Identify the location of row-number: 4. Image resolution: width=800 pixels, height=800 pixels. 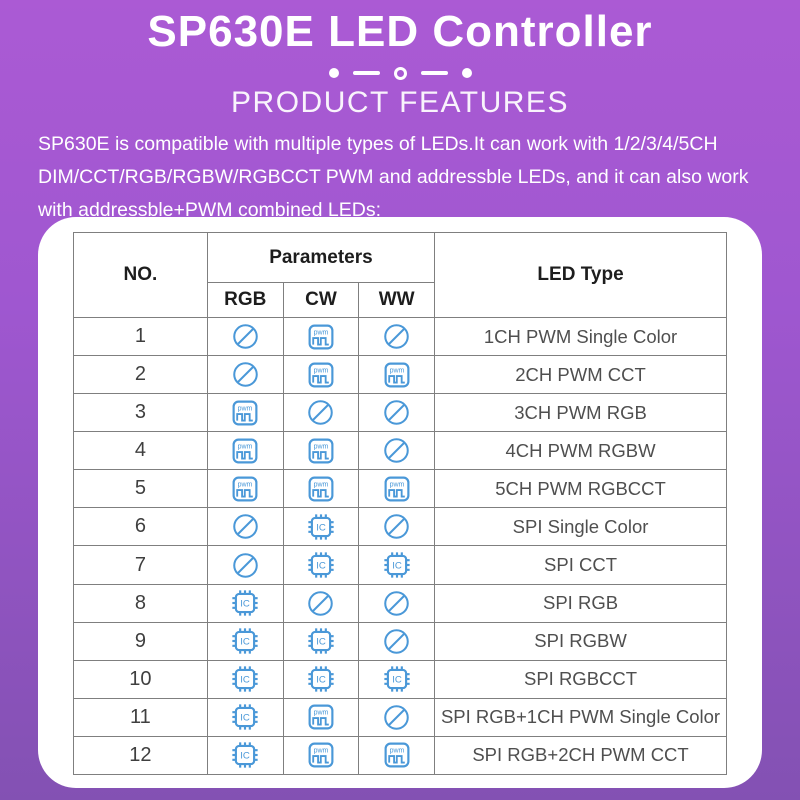
(140, 451).